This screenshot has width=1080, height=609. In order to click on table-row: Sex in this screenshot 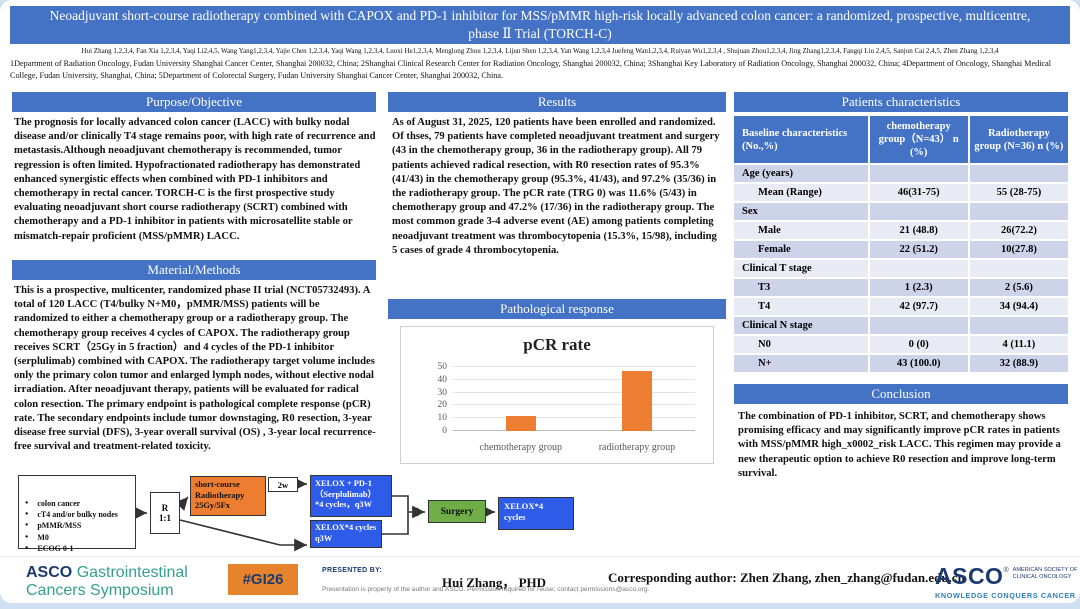, I will do `click(901, 211)`.